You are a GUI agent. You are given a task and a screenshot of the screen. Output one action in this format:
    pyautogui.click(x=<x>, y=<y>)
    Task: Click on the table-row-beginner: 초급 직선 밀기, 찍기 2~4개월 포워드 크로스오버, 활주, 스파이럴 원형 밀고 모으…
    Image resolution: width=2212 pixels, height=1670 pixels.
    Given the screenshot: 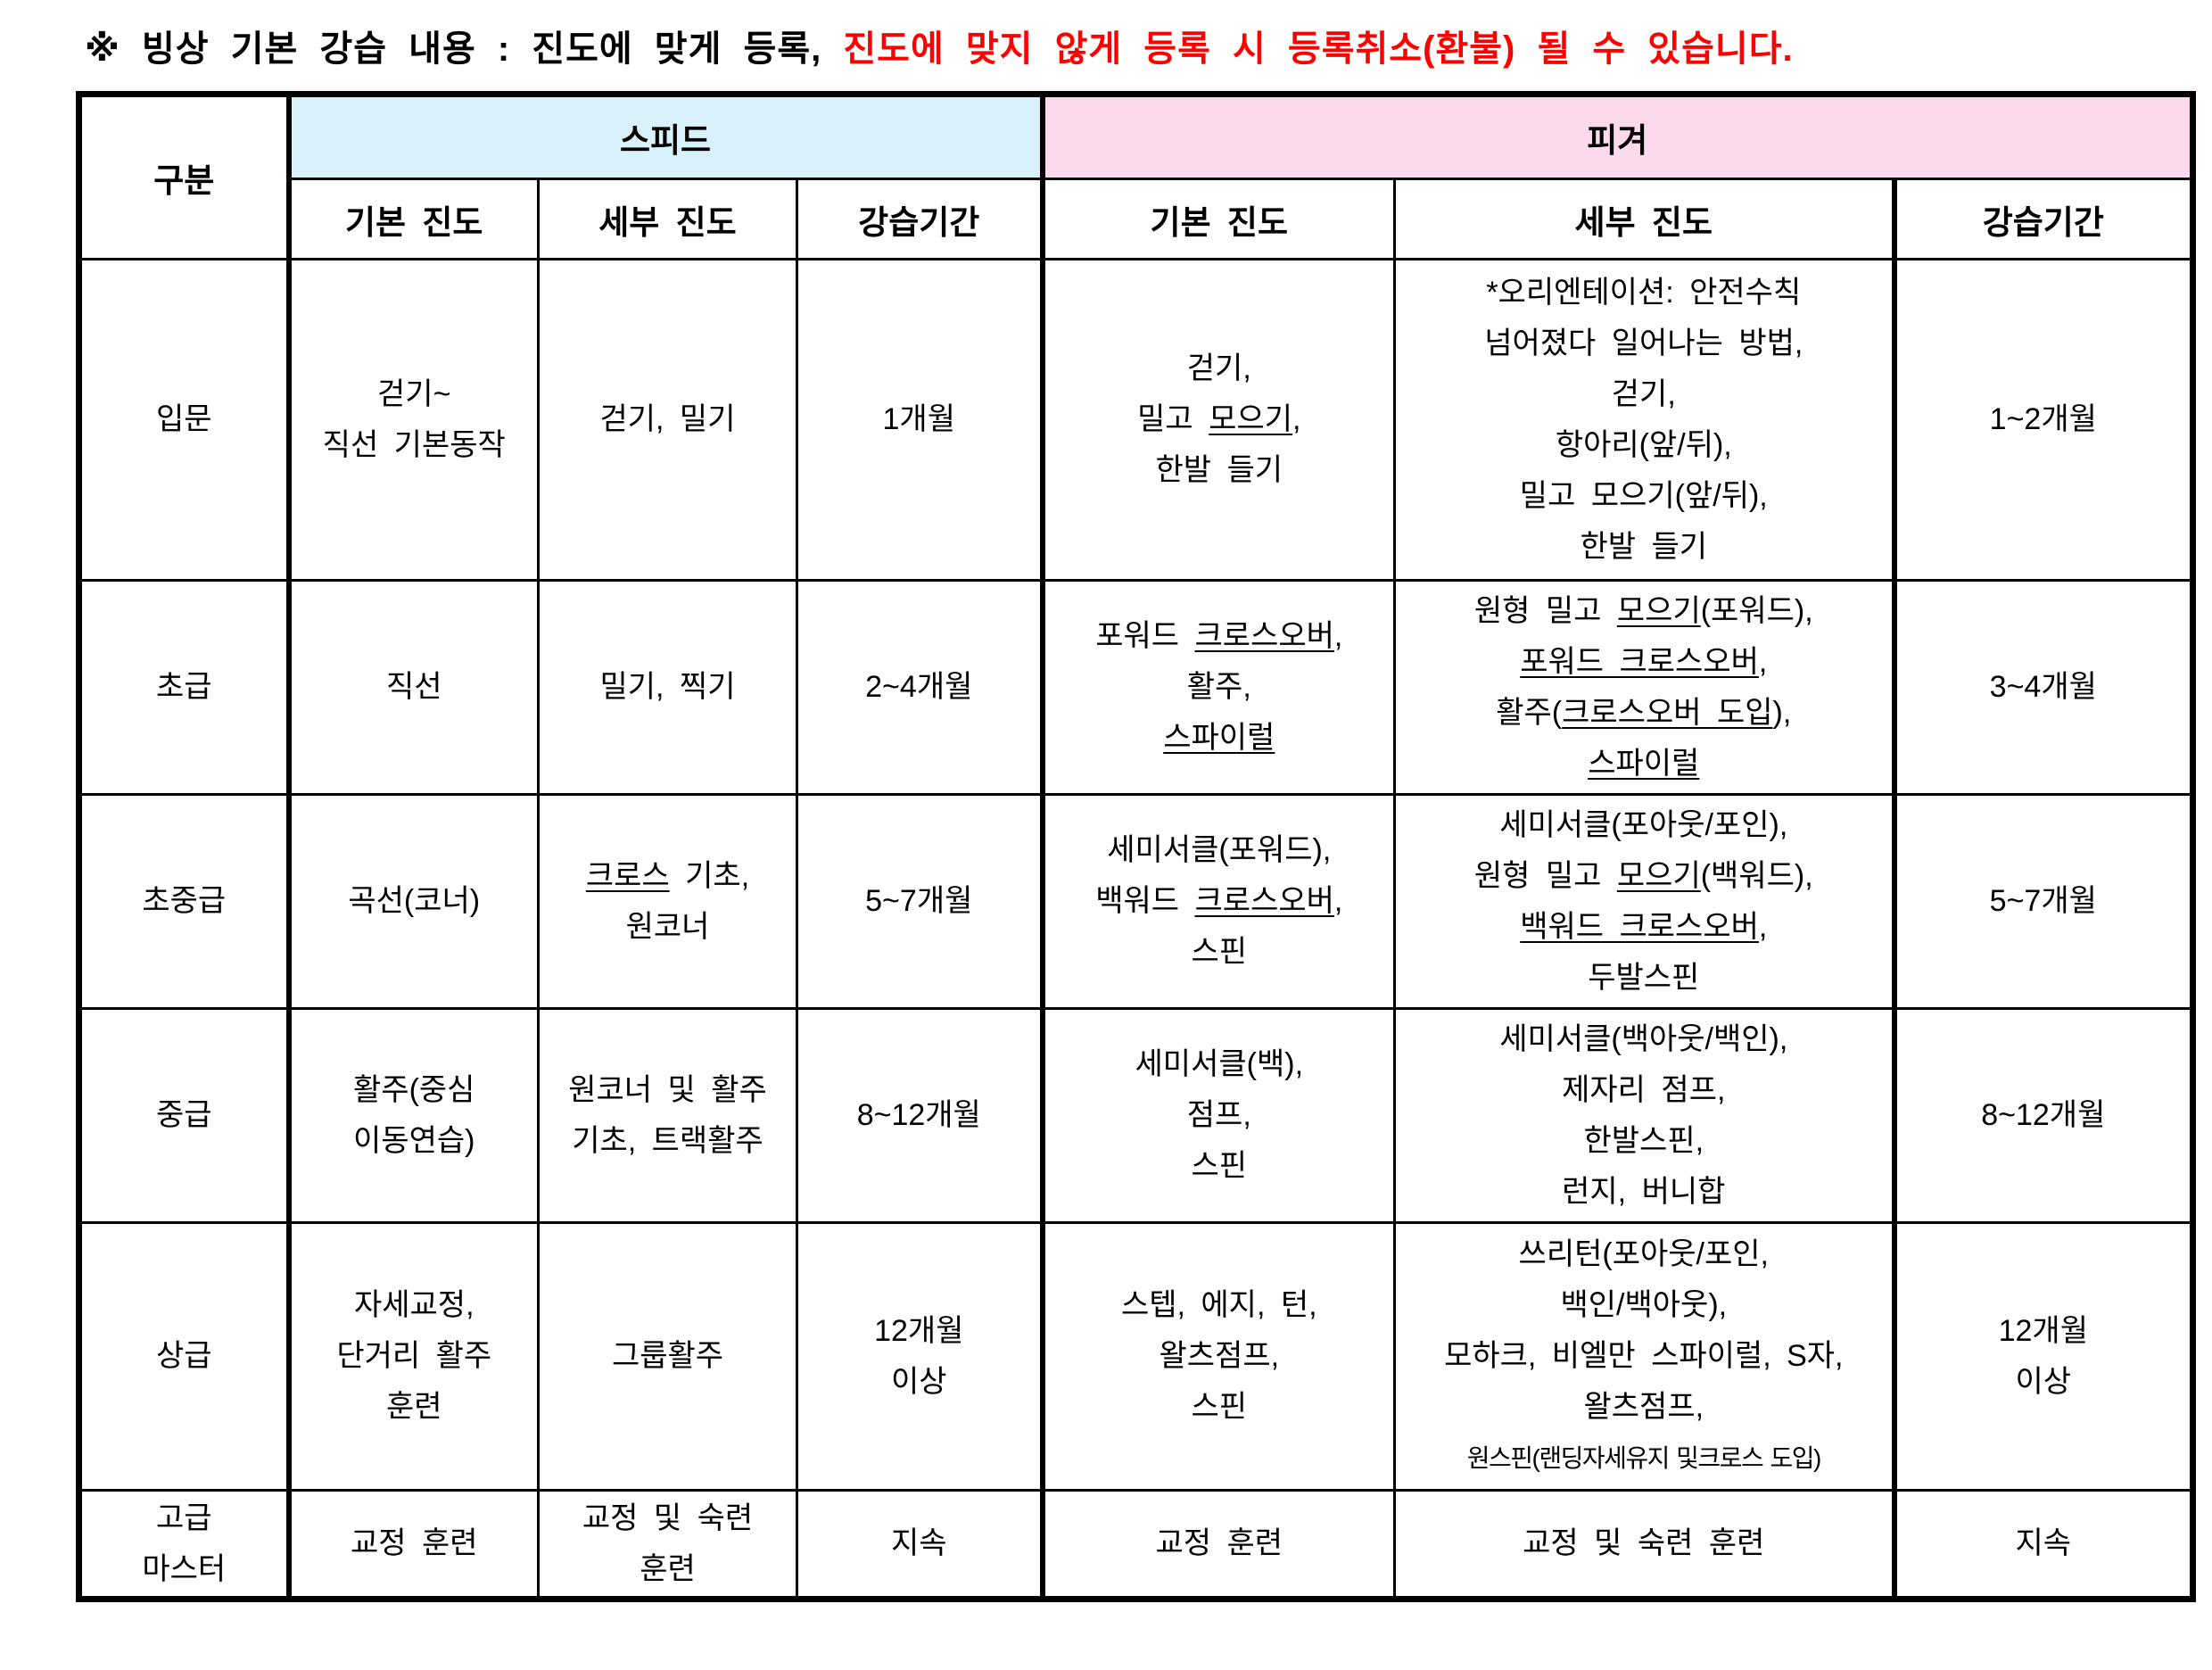 What is the action you would take?
    pyautogui.click(x=1137, y=687)
    